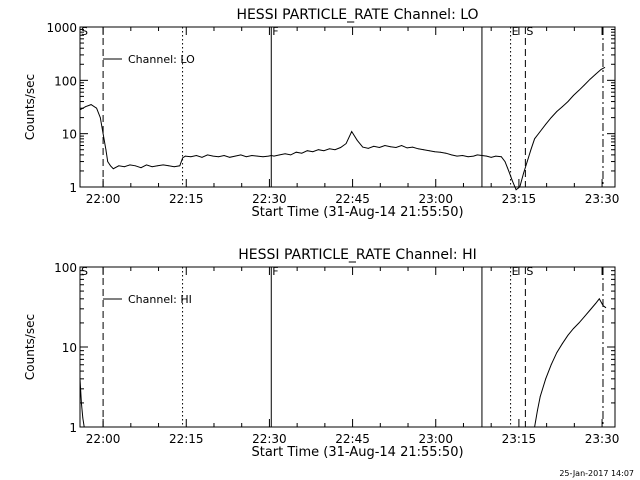 This screenshot has width=640, height=480. What do you see at coordinates (30, 107) in the screenshot?
I see `y-axis-label: Counts/sec` at bounding box center [30, 107].